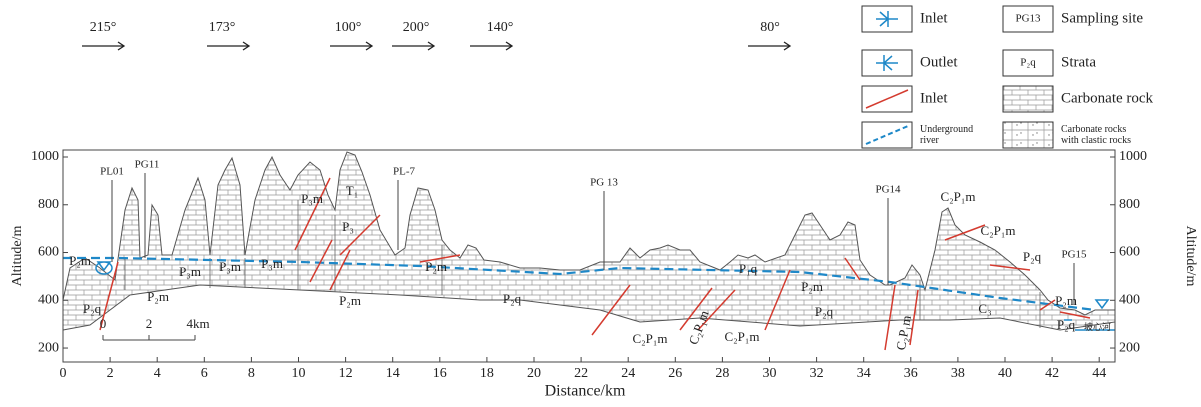  Describe the element at coordinates (393, 373) in the screenshot. I see `x-tick-label: 14` at that location.